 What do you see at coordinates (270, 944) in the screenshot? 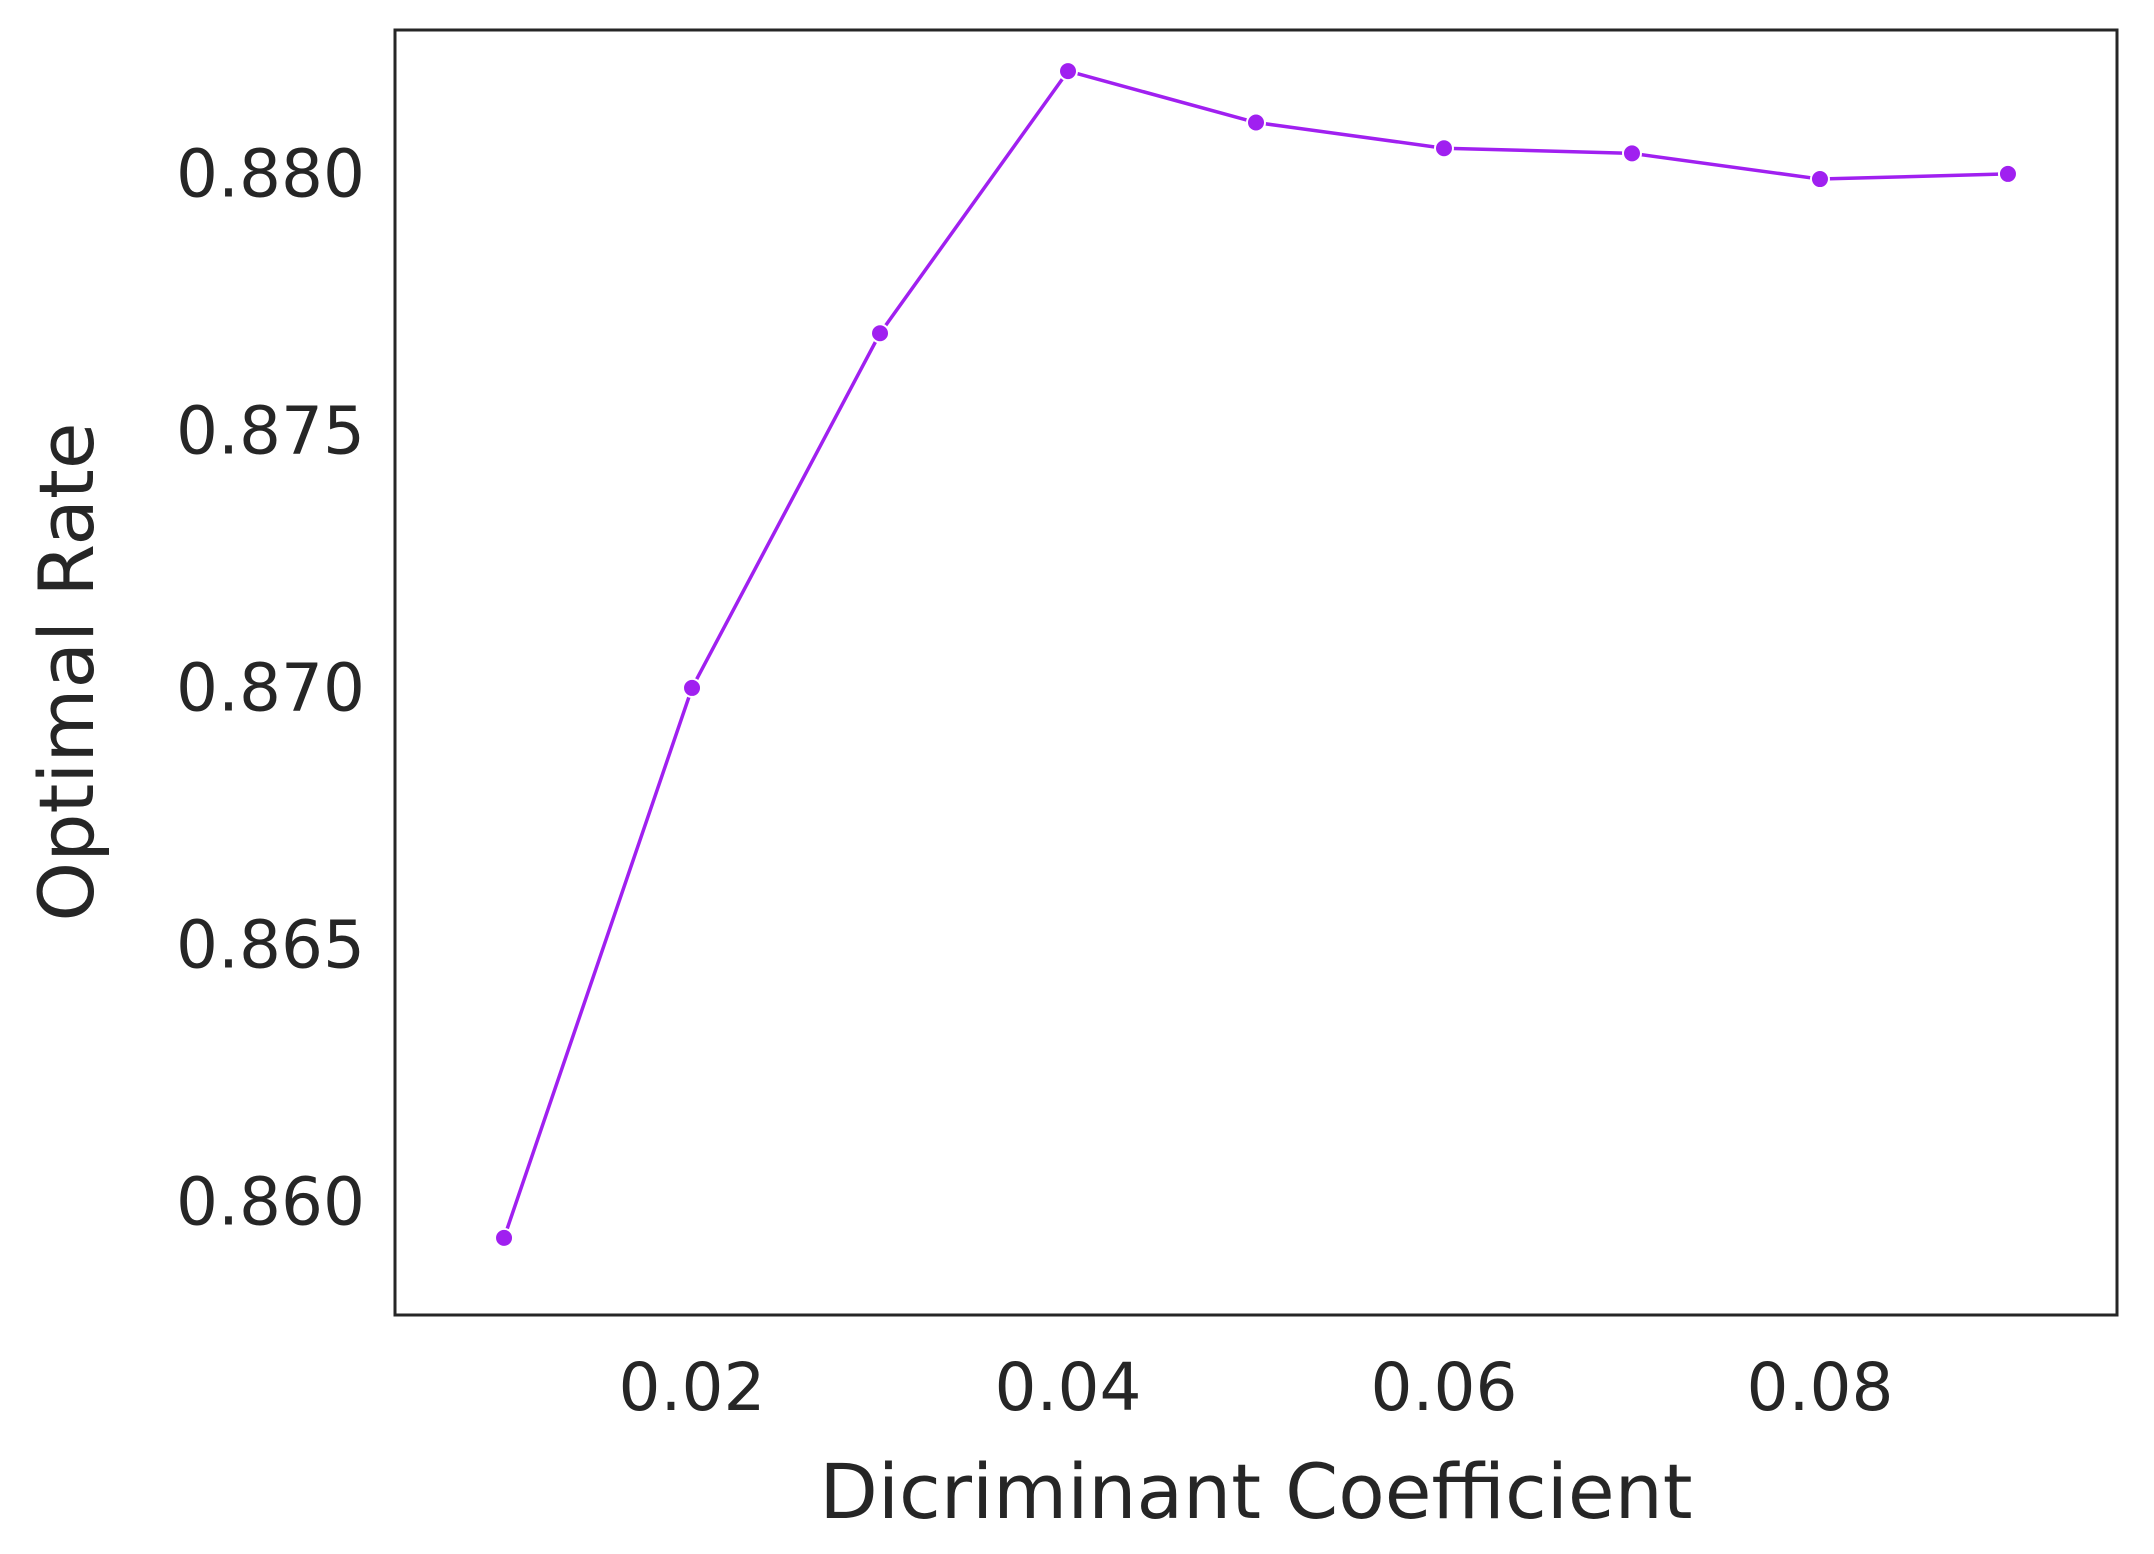
I see `y-tick-label: 0.865` at bounding box center [270, 944].